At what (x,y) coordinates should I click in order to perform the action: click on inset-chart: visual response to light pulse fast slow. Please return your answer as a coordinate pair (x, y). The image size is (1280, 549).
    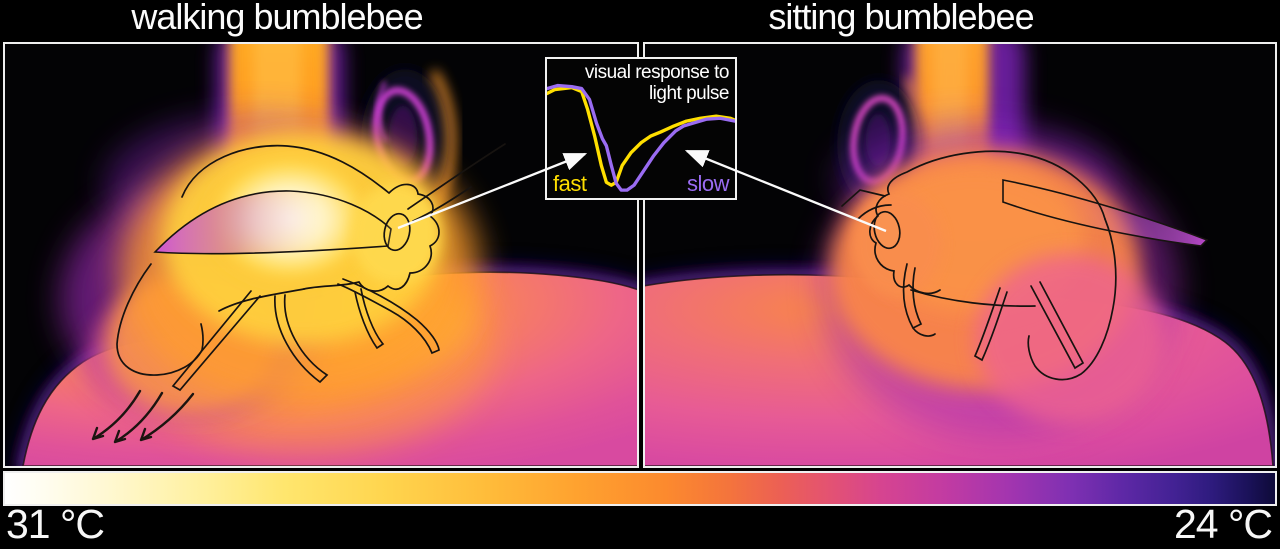
    Looking at the image, I should click on (641, 128).